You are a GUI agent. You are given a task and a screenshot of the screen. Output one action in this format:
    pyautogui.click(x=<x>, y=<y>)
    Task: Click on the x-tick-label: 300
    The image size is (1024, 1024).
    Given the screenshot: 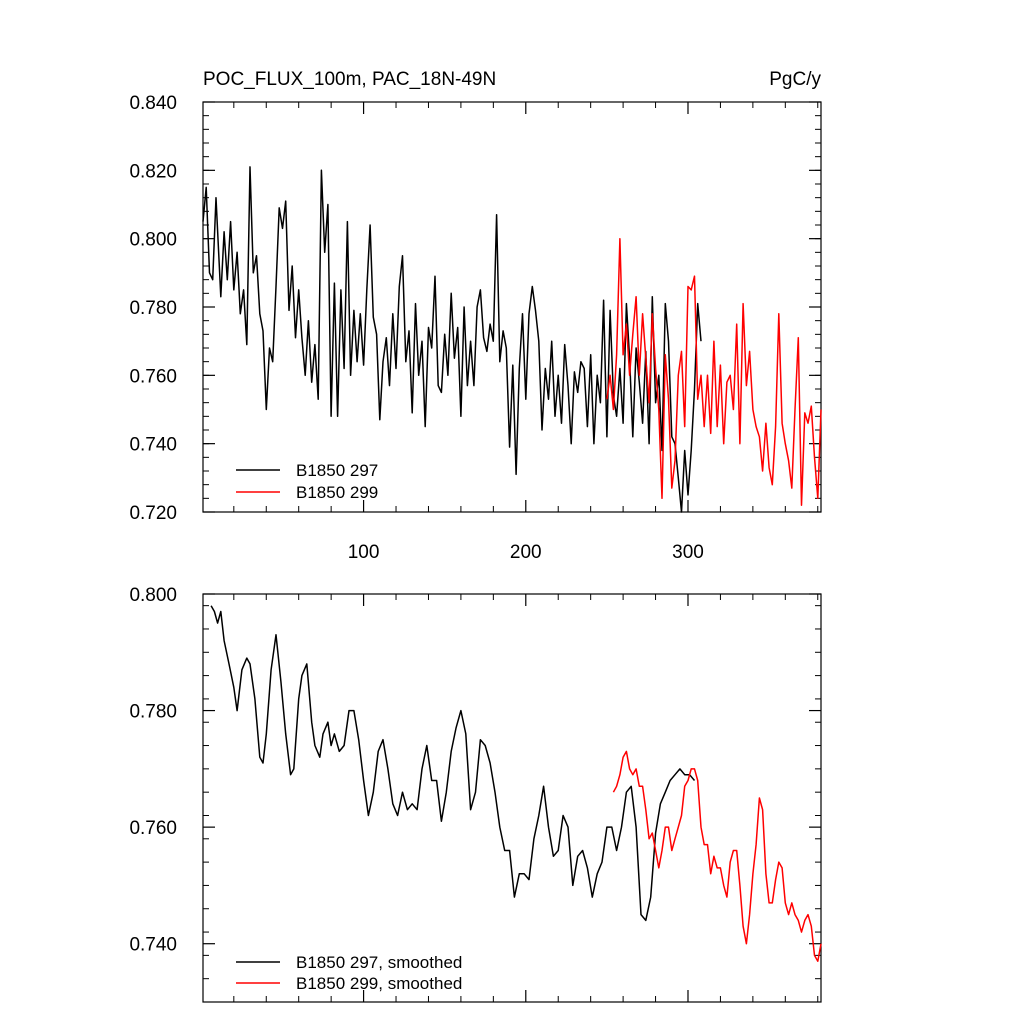 What is the action you would take?
    pyautogui.click(x=688, y=552)
    